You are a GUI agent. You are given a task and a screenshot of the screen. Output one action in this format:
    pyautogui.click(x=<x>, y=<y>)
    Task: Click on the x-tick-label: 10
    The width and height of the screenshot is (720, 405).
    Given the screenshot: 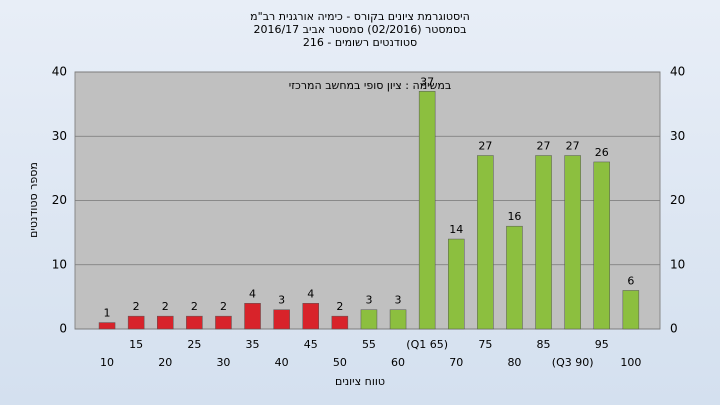 What is the action you would take?
    pyautogui.click(x=107, y=362)
    